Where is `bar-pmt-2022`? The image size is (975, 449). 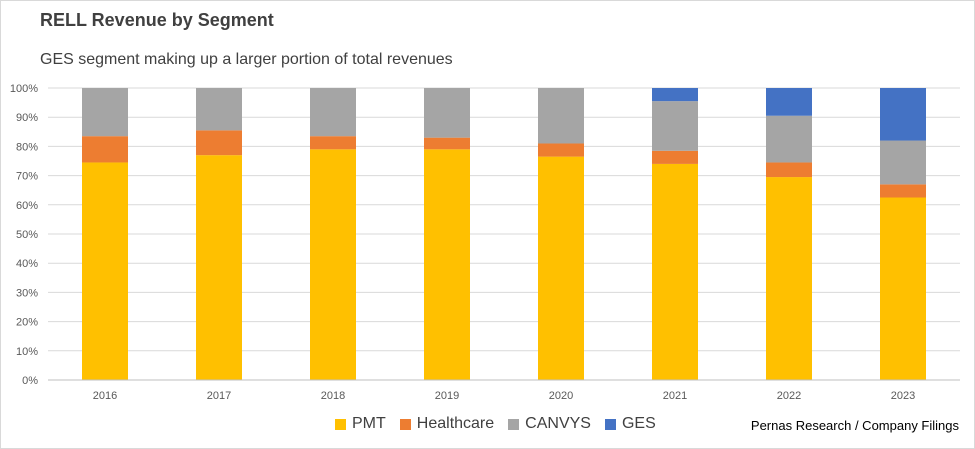 bar-pmt-2022 is located at coordinates (789, 278).